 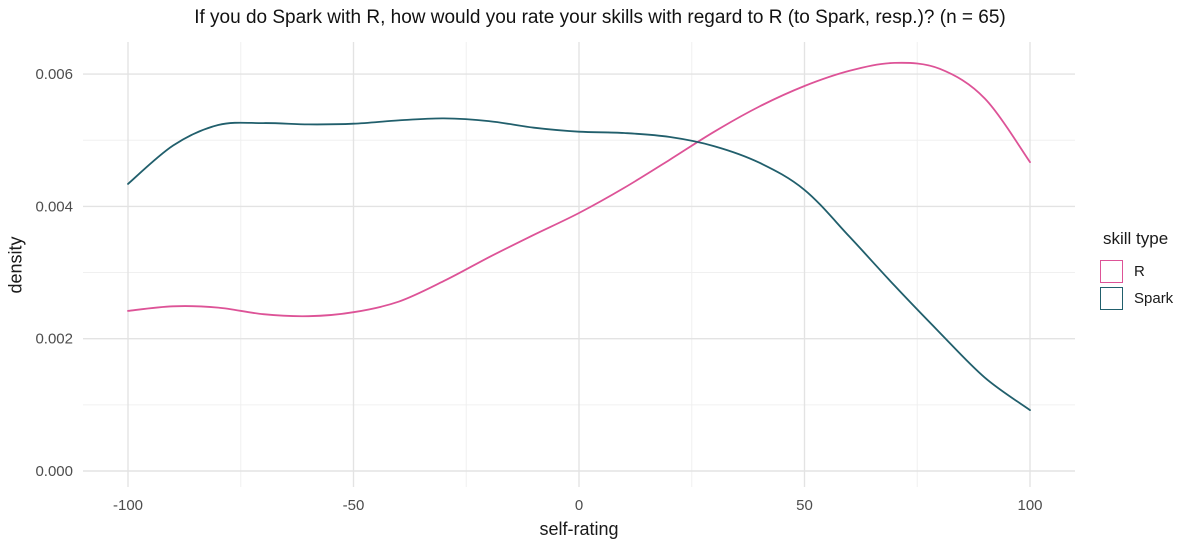 I want to click on legend-entry-spark: Spark, so click(x=1150, y=298).